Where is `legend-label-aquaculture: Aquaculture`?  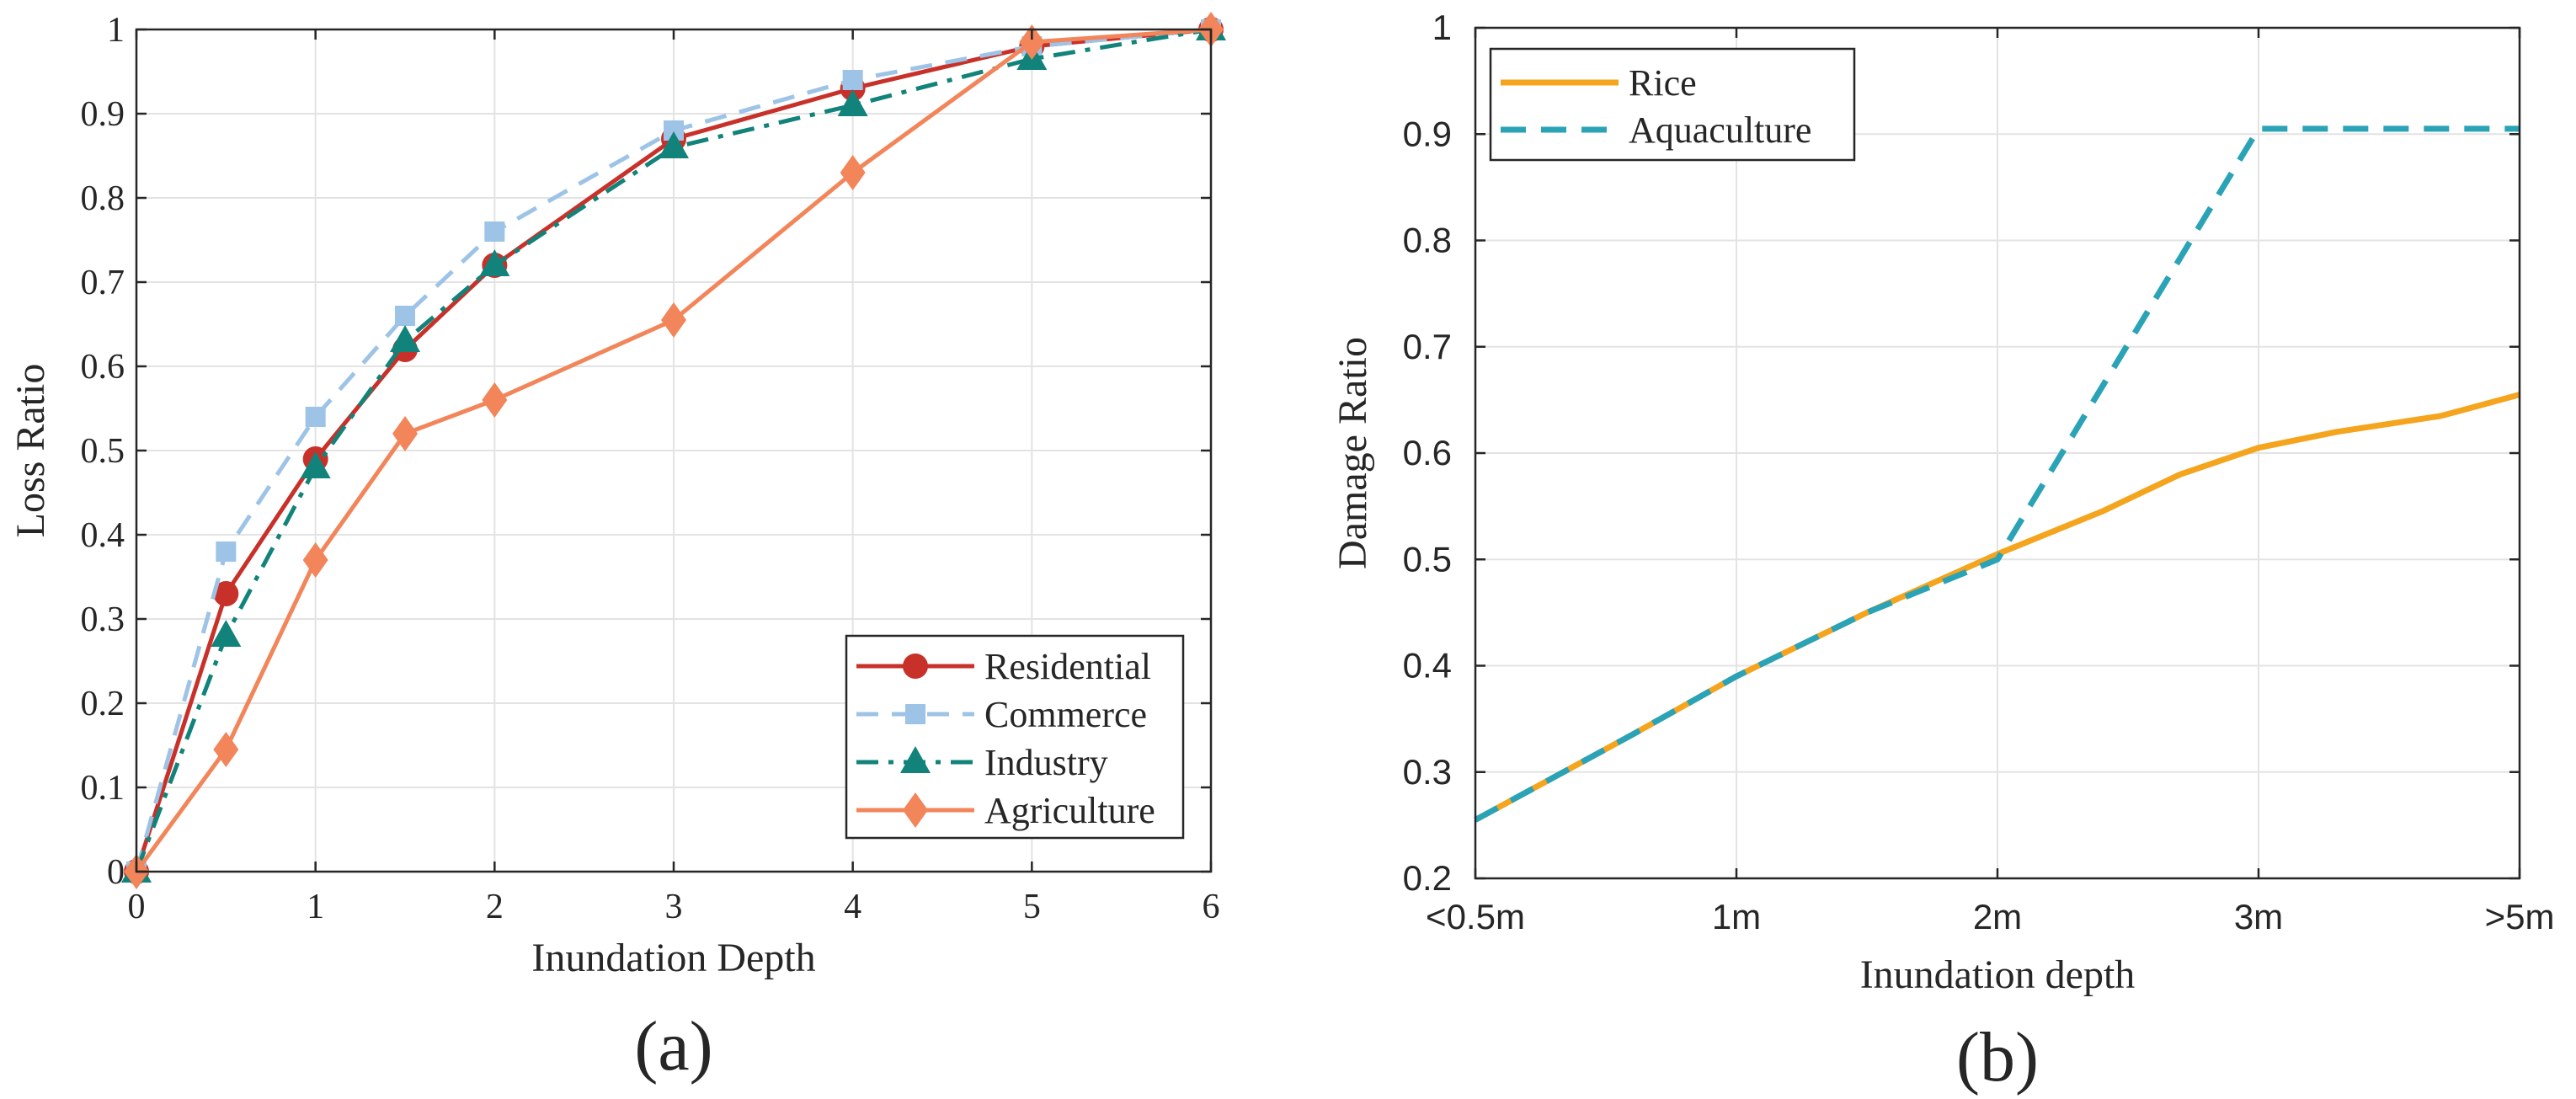 legend-label-aquaculture: Aquaculture is located at coordinates (1720, 130).